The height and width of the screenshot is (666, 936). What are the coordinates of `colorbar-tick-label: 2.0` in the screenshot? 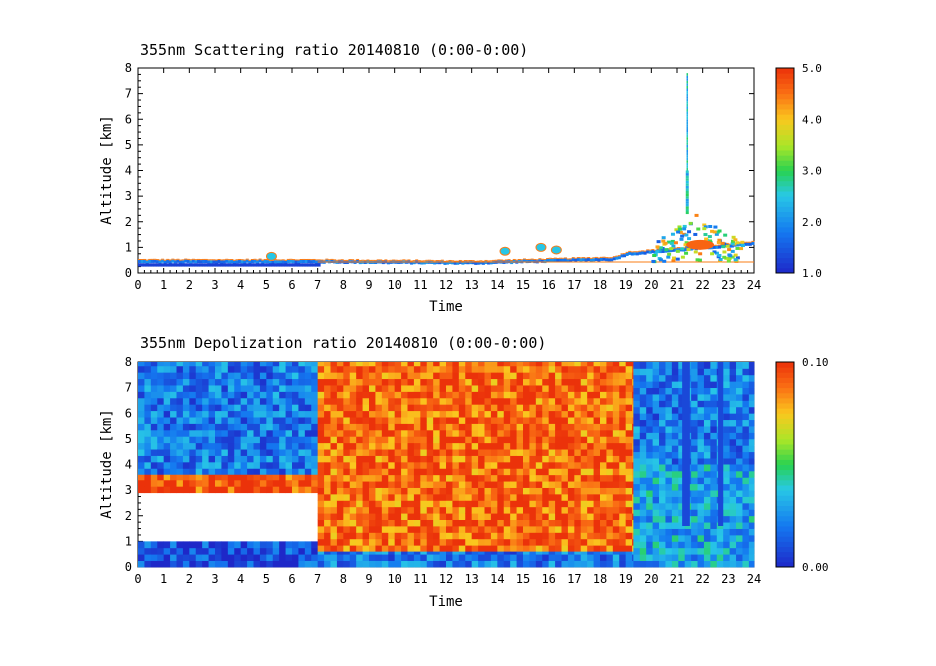 It's located at (812, 222).